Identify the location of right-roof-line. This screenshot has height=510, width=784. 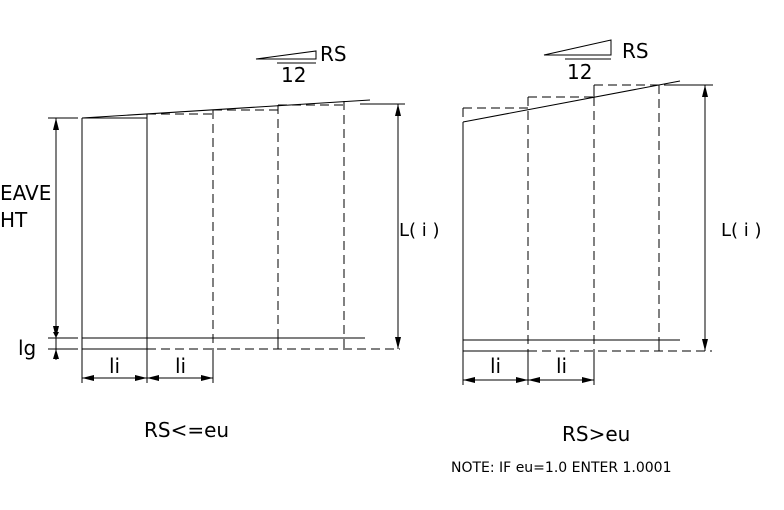
(571, 101).